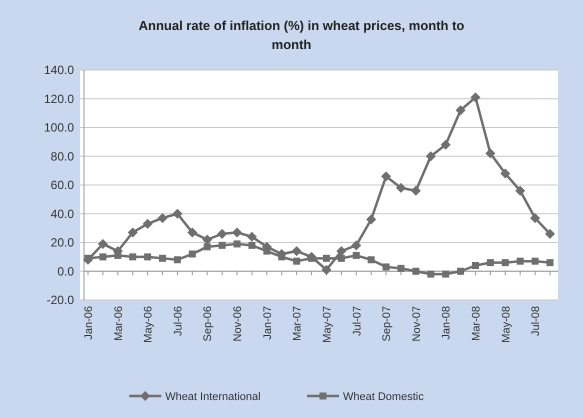 Image resolution: width=583 pixels, height=418 pixels. I want to click on y-tick-label: 20.0, so click(62, 243).